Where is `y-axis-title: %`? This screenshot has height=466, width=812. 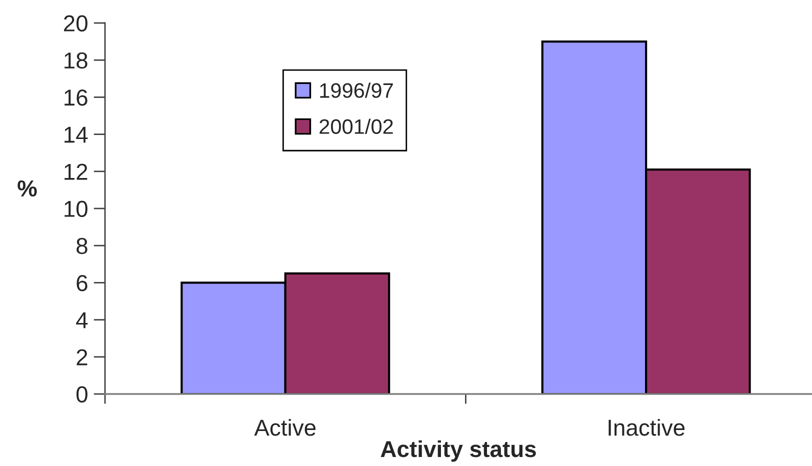 y-axis-title: % is located at coordinates (27, 188).